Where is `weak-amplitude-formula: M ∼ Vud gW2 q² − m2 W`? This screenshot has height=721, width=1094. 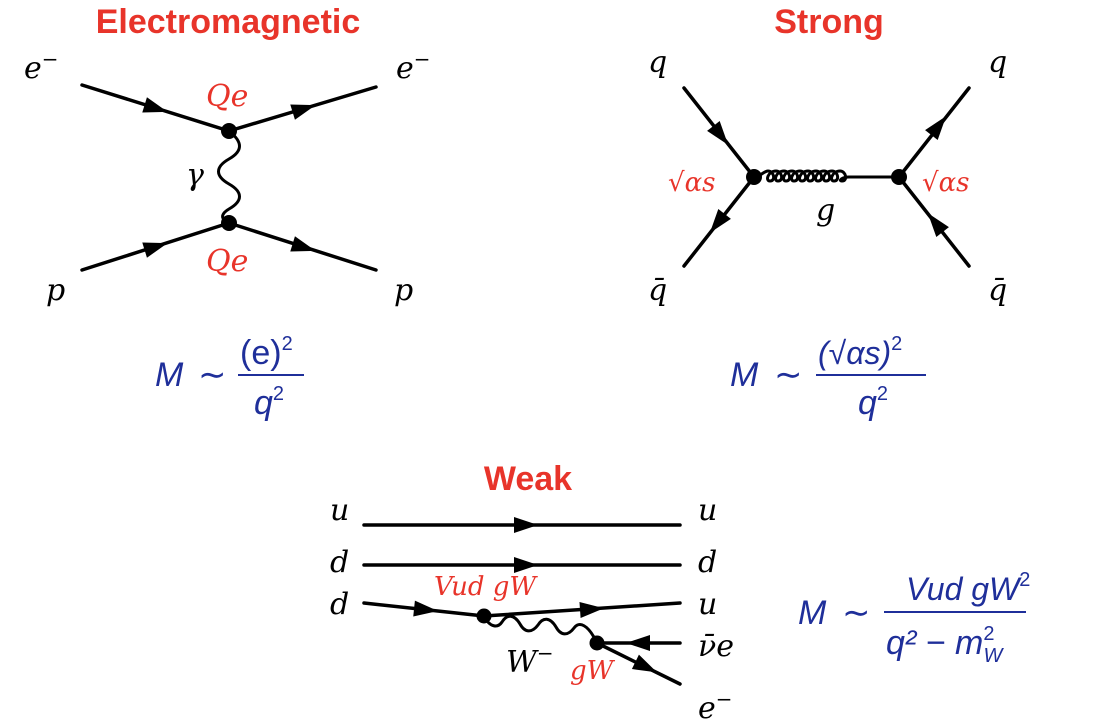 weak-amplitude-formula: M ∼ Vud gW2 q² − m2 W is located at coordinates (914, 618).